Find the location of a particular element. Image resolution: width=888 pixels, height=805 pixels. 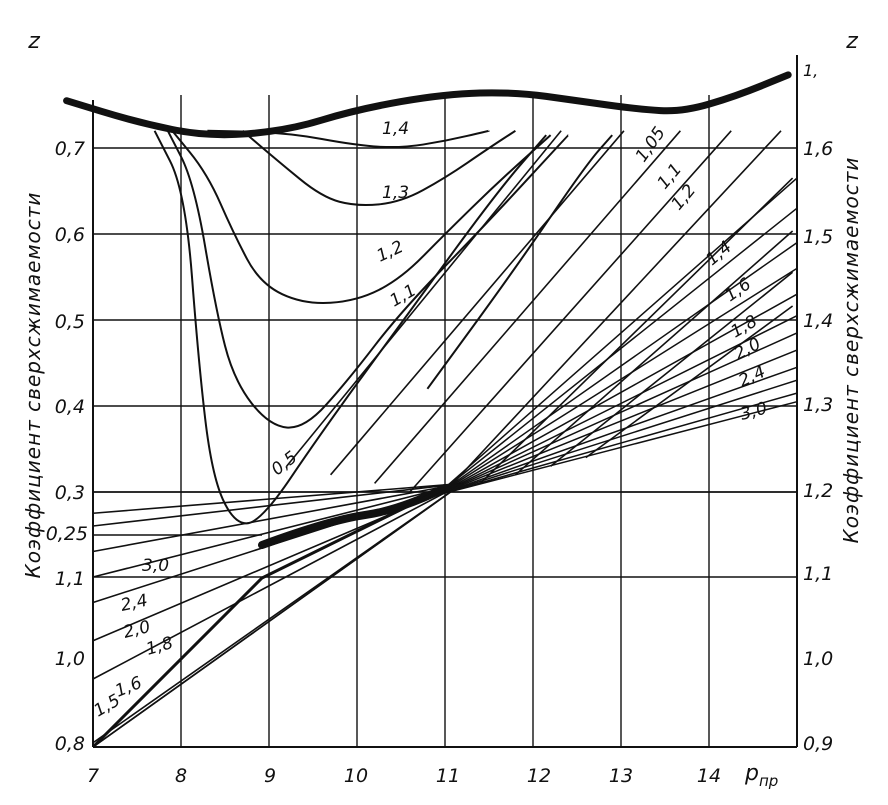

x-tick-12: 12 is located at coordinates (539, 776).